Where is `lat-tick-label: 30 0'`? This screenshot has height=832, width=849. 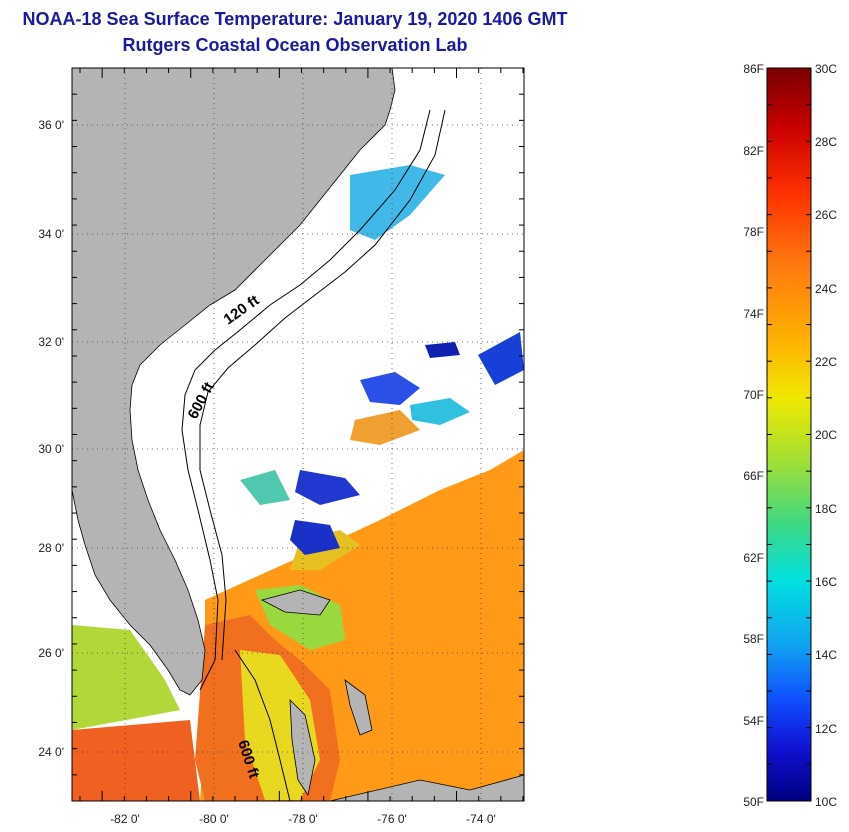 lat-tick-label: 30 0' is located at coordinates (51, 449).